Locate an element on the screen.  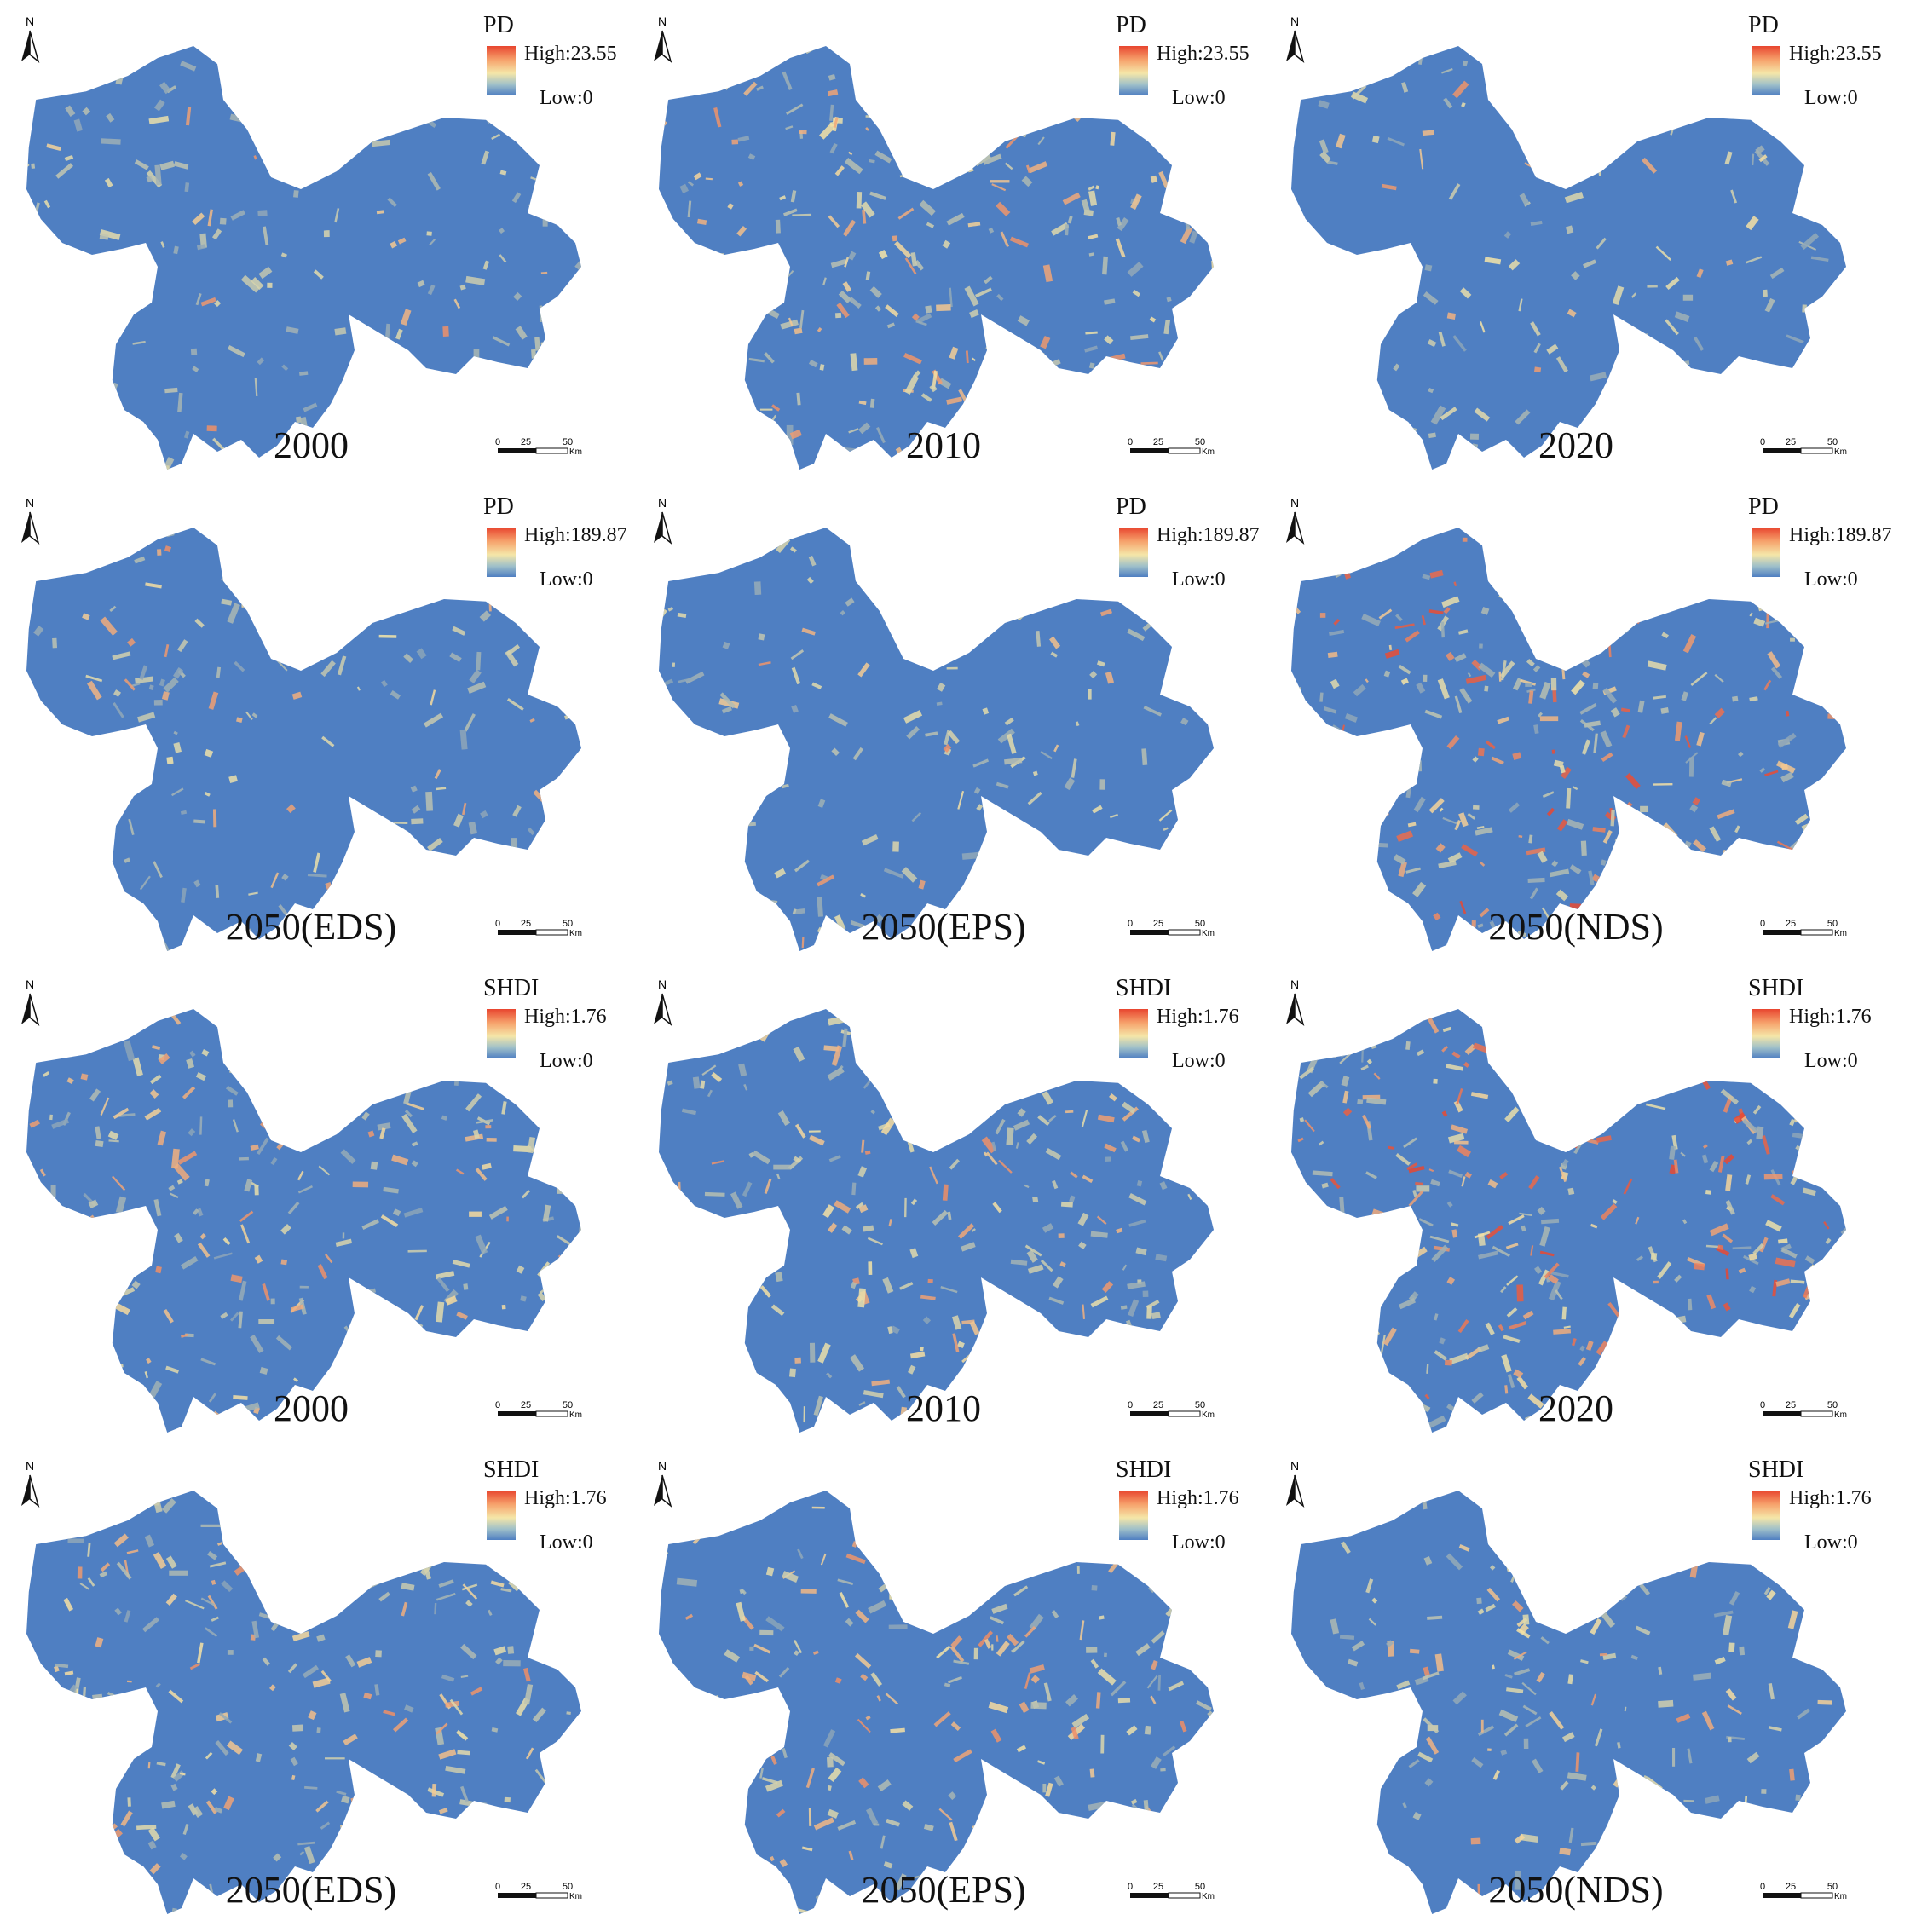
legend: PD High:189.87 Low:0 is located at coordinates (1182, 542).